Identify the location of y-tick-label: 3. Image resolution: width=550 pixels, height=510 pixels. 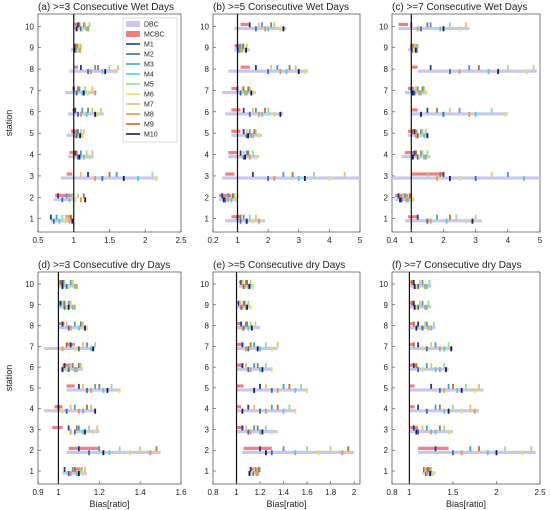
(386, 429).